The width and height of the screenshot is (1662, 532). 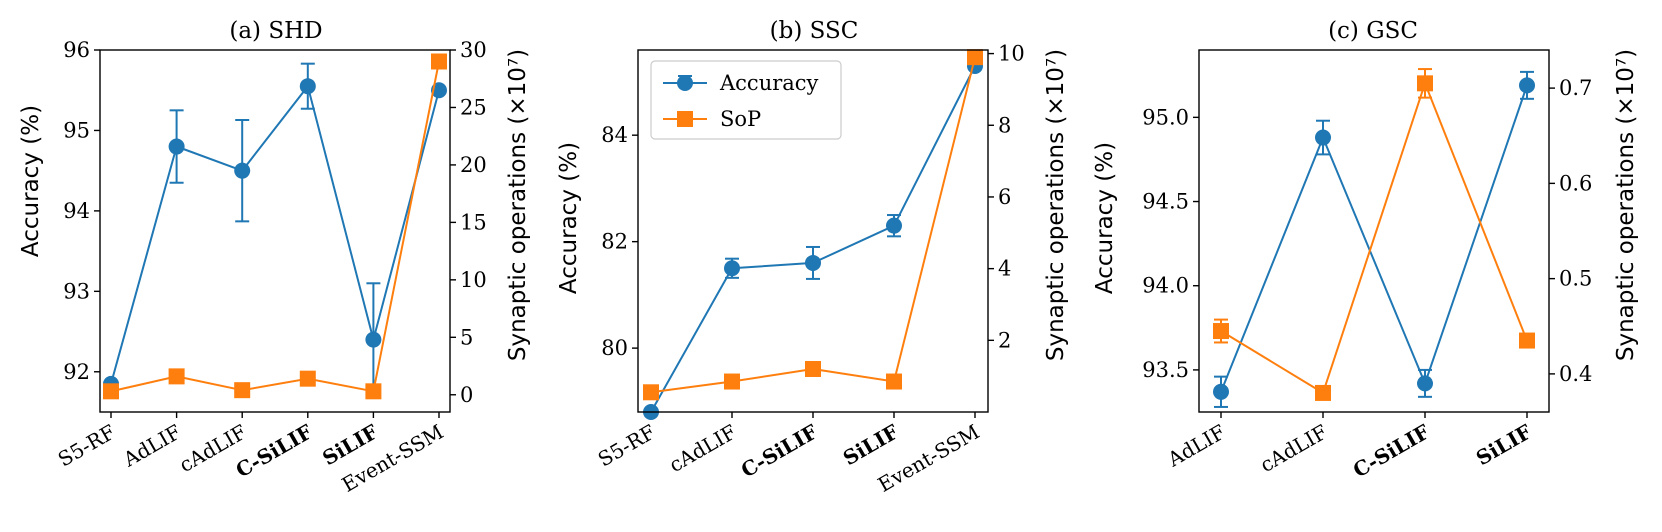 What do you see at coordinates (685, 119) in the screenshot?
I see `legend-marker-sop` at bounding box center [685, 119].